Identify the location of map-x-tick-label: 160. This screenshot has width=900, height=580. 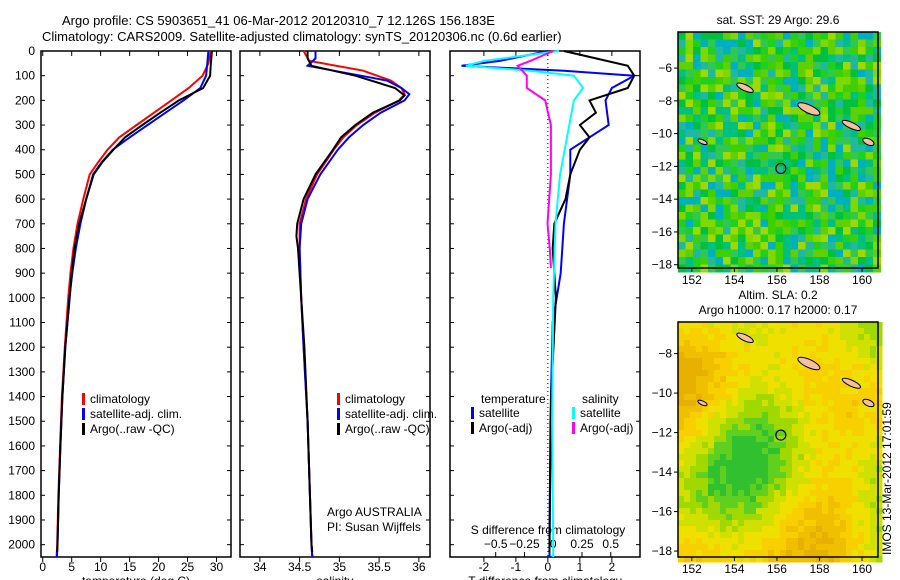
(862, 280).